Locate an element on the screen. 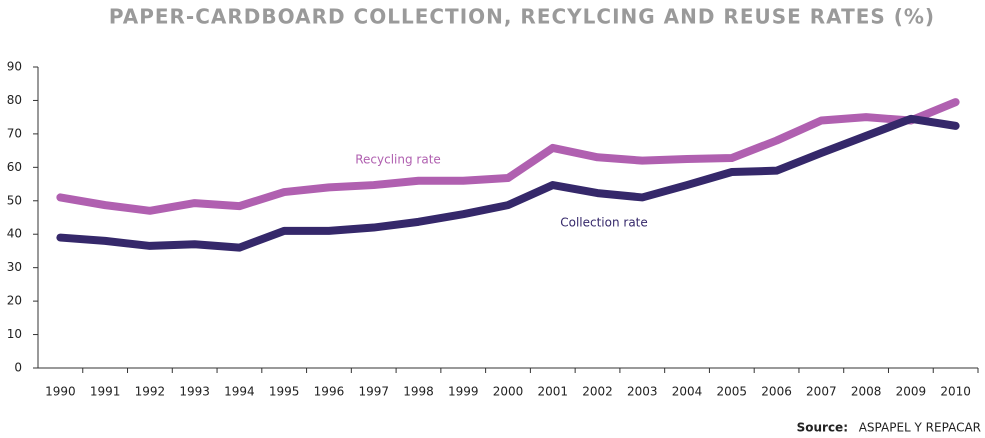 Image resolution: width=985 pixels, height=438 pixels. x-tick-label: 1990 is located at coordinates (60, 392).